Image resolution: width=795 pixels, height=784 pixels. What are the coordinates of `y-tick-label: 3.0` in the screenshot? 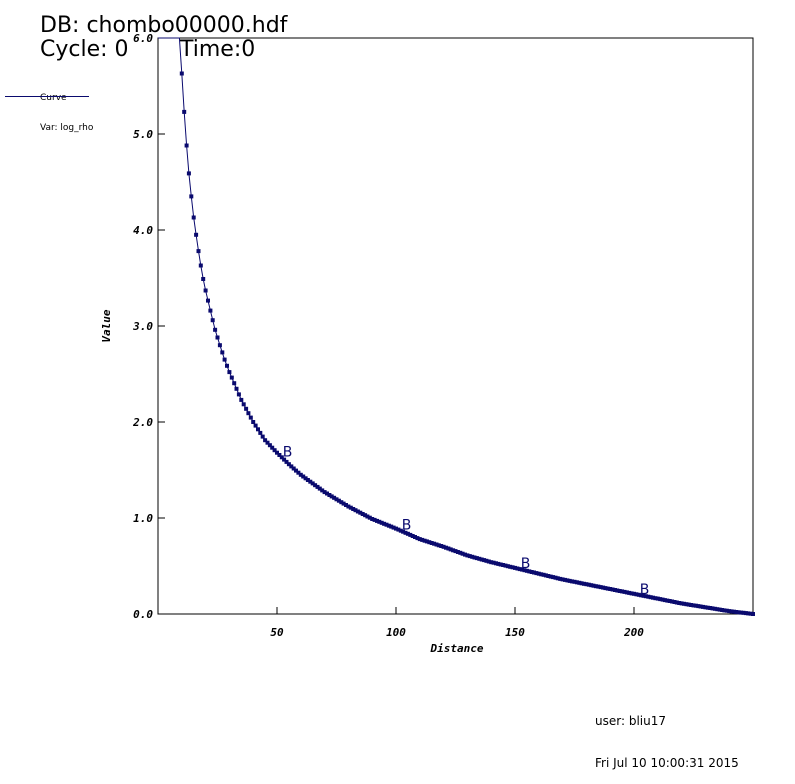 It's located at (142, 326).